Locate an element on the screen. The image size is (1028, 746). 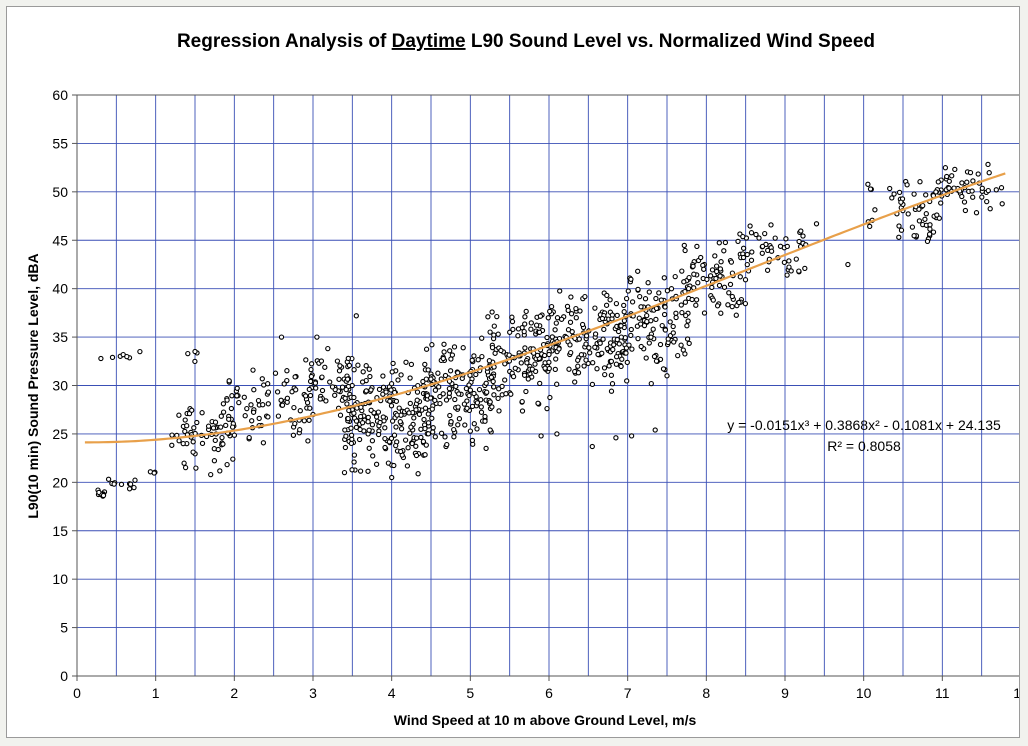
x-tick-label: 12 is located at coordinates (1016, 693).